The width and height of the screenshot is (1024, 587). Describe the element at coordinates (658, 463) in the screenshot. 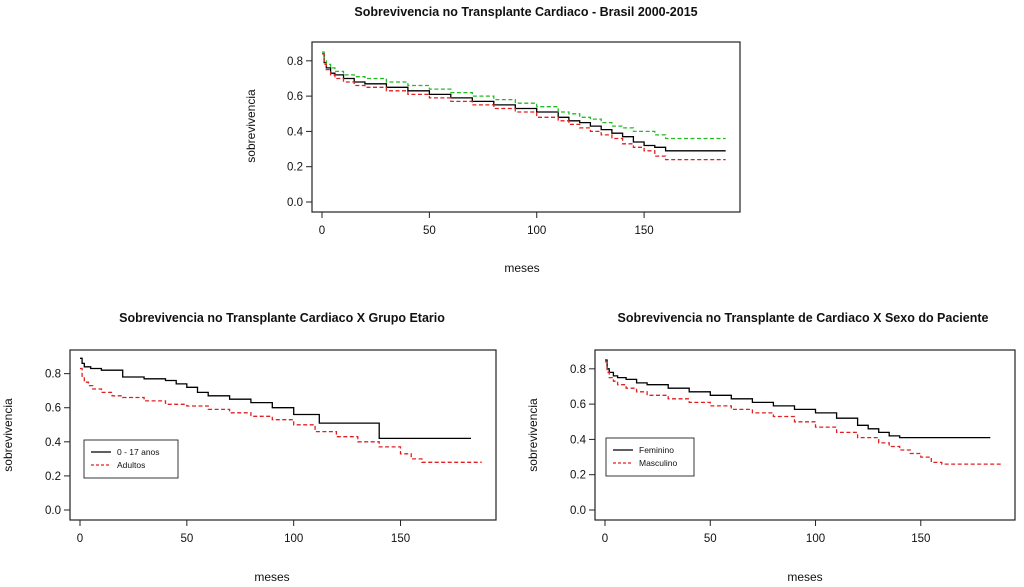

I see `legend-entry: Masculino` at that location.